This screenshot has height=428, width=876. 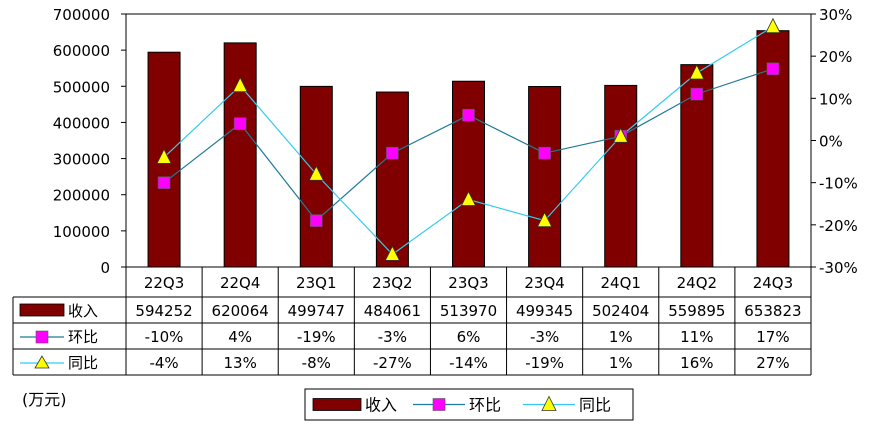 What do you see at coordinates (81, 15) in the screenshot?
I see `left-tick-label: 700000` at bounding box center [81, 15].